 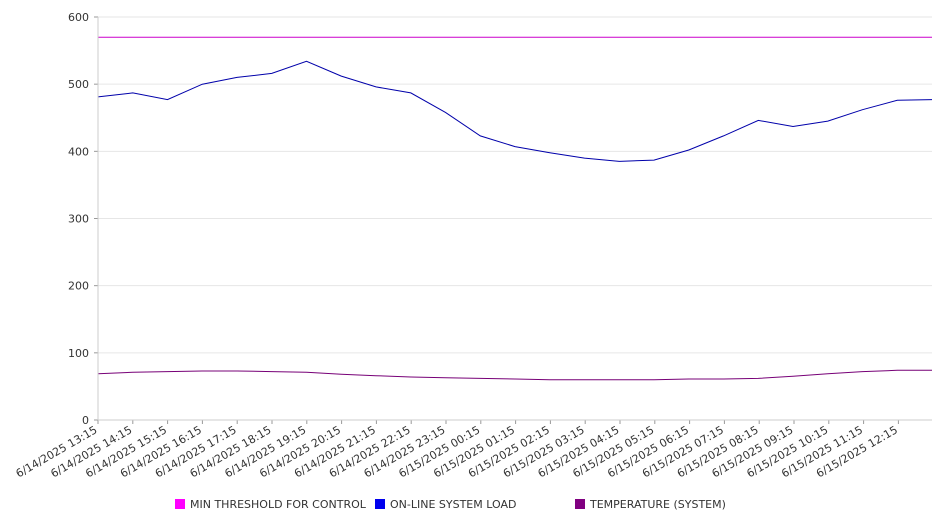 I want to click on y-tick-label: 400, so click(x=78, y=151).